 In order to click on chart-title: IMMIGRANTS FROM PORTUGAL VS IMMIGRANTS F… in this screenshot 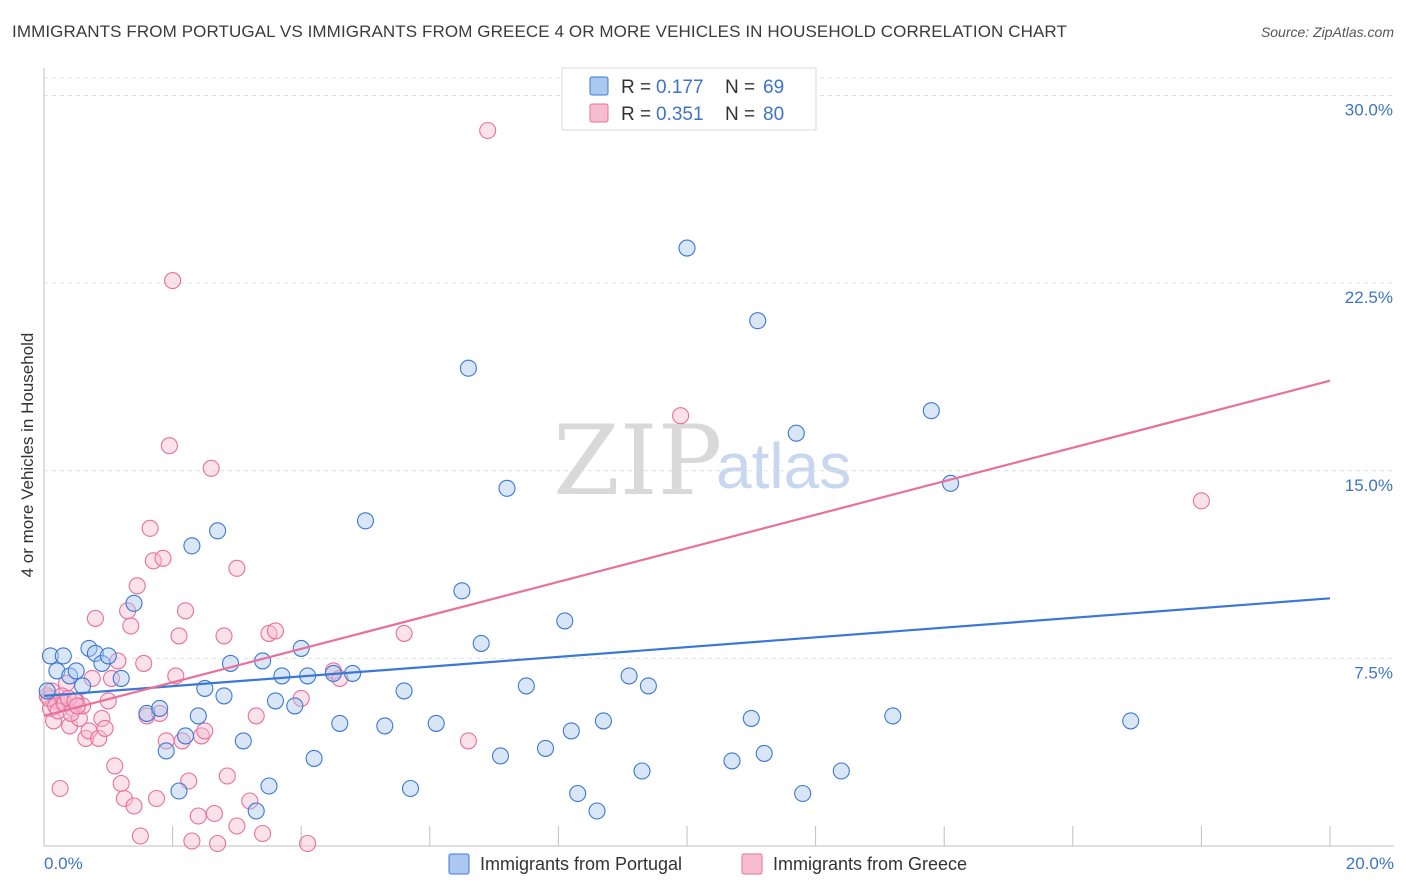, I will do `click(539, 31)`.